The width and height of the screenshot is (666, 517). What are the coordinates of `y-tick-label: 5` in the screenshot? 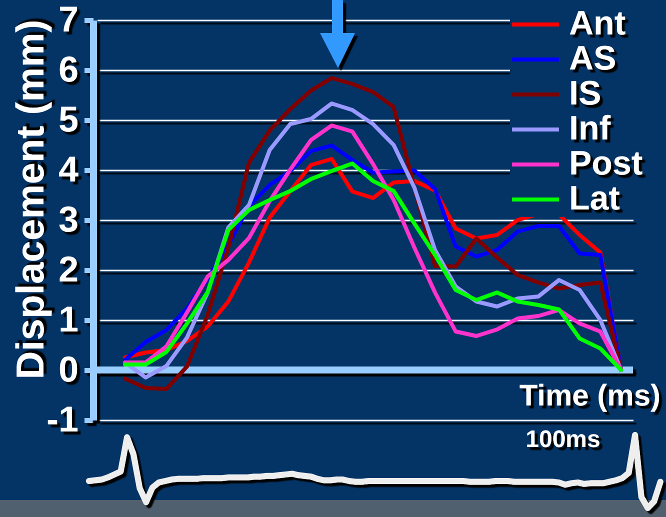 It's located at (68, 119).